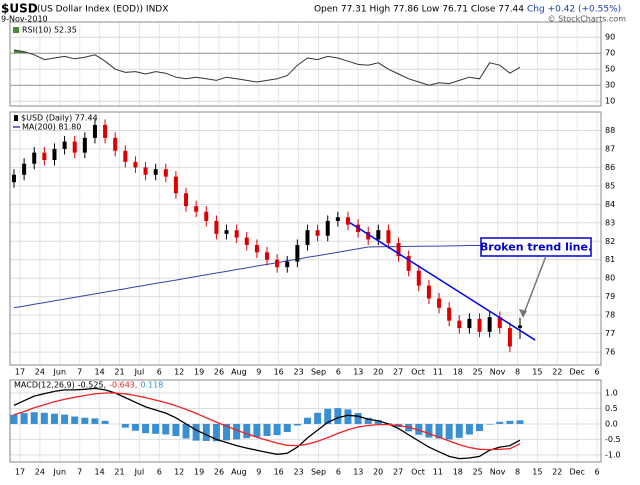 The width and height of the screenshot is (640, 485). Describe the element at coordinates (79, 372) in the screenshot. I see `x-tick-label: 7` at that location.